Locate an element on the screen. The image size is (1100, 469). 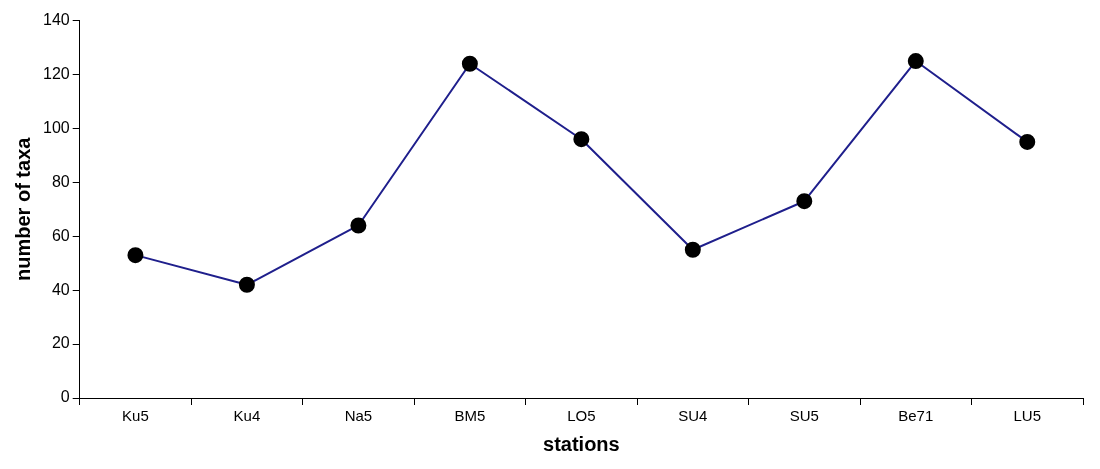
x-axis-title: stations is located at coordinates (581, 443).